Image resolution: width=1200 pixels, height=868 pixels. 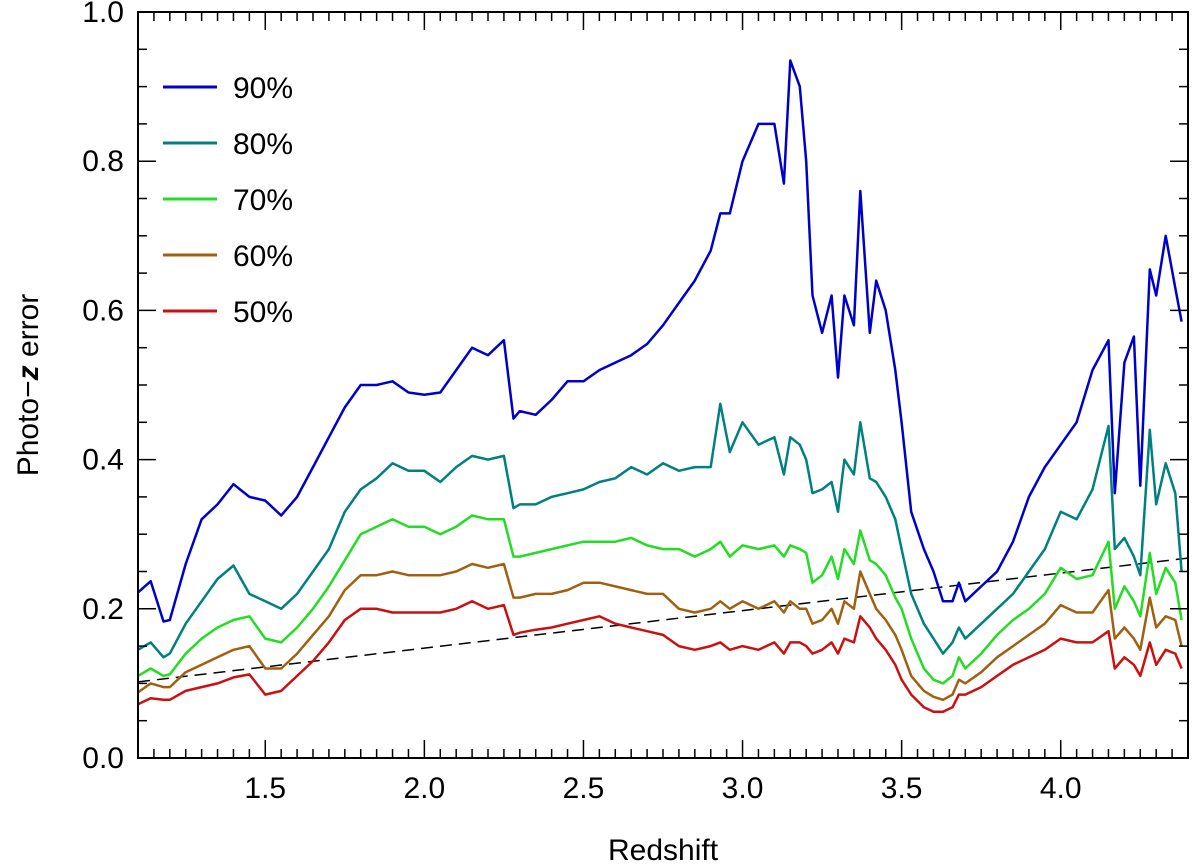 I want to click on x-tick-label: 4.0, so click(x=1061, y=788).